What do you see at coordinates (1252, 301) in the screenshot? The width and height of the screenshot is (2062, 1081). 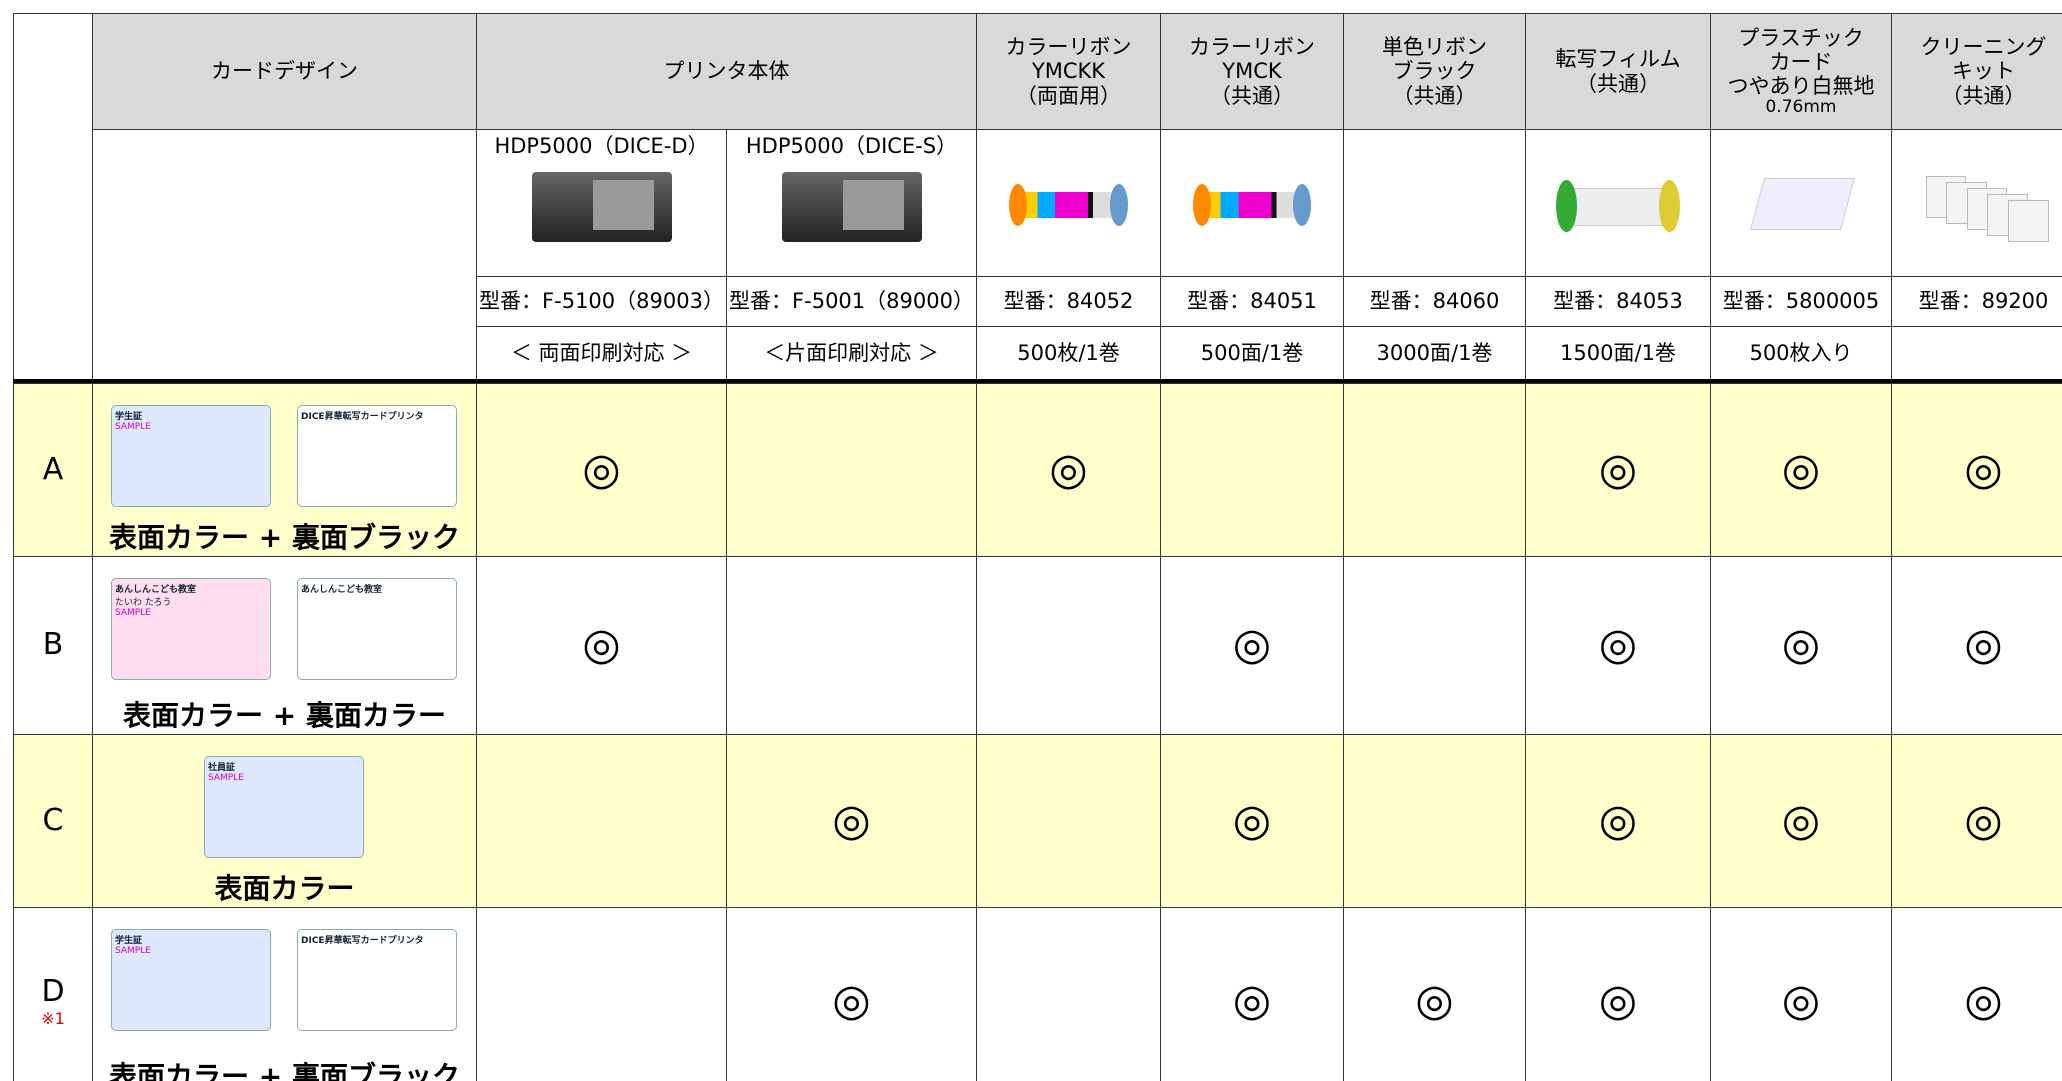 I see `model-text: 型番：84051` at bounding box center [1252, 301].